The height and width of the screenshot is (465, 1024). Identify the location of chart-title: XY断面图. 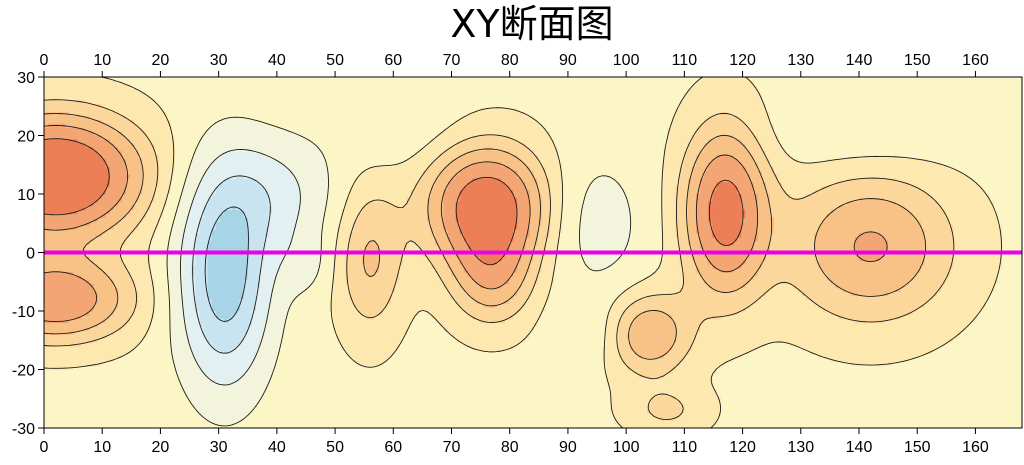
(531, 24).